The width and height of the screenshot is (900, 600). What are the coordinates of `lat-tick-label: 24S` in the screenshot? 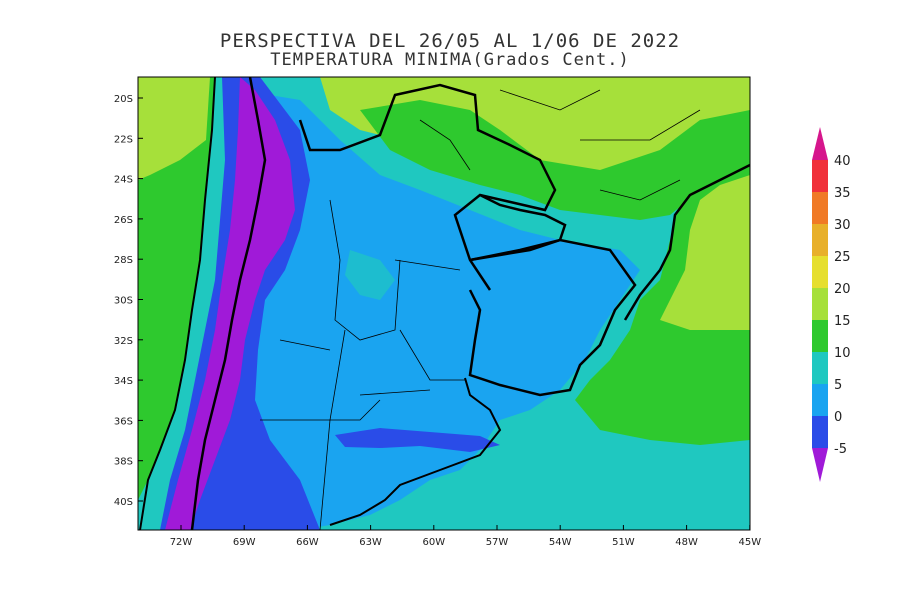 It's located at (123, 180).